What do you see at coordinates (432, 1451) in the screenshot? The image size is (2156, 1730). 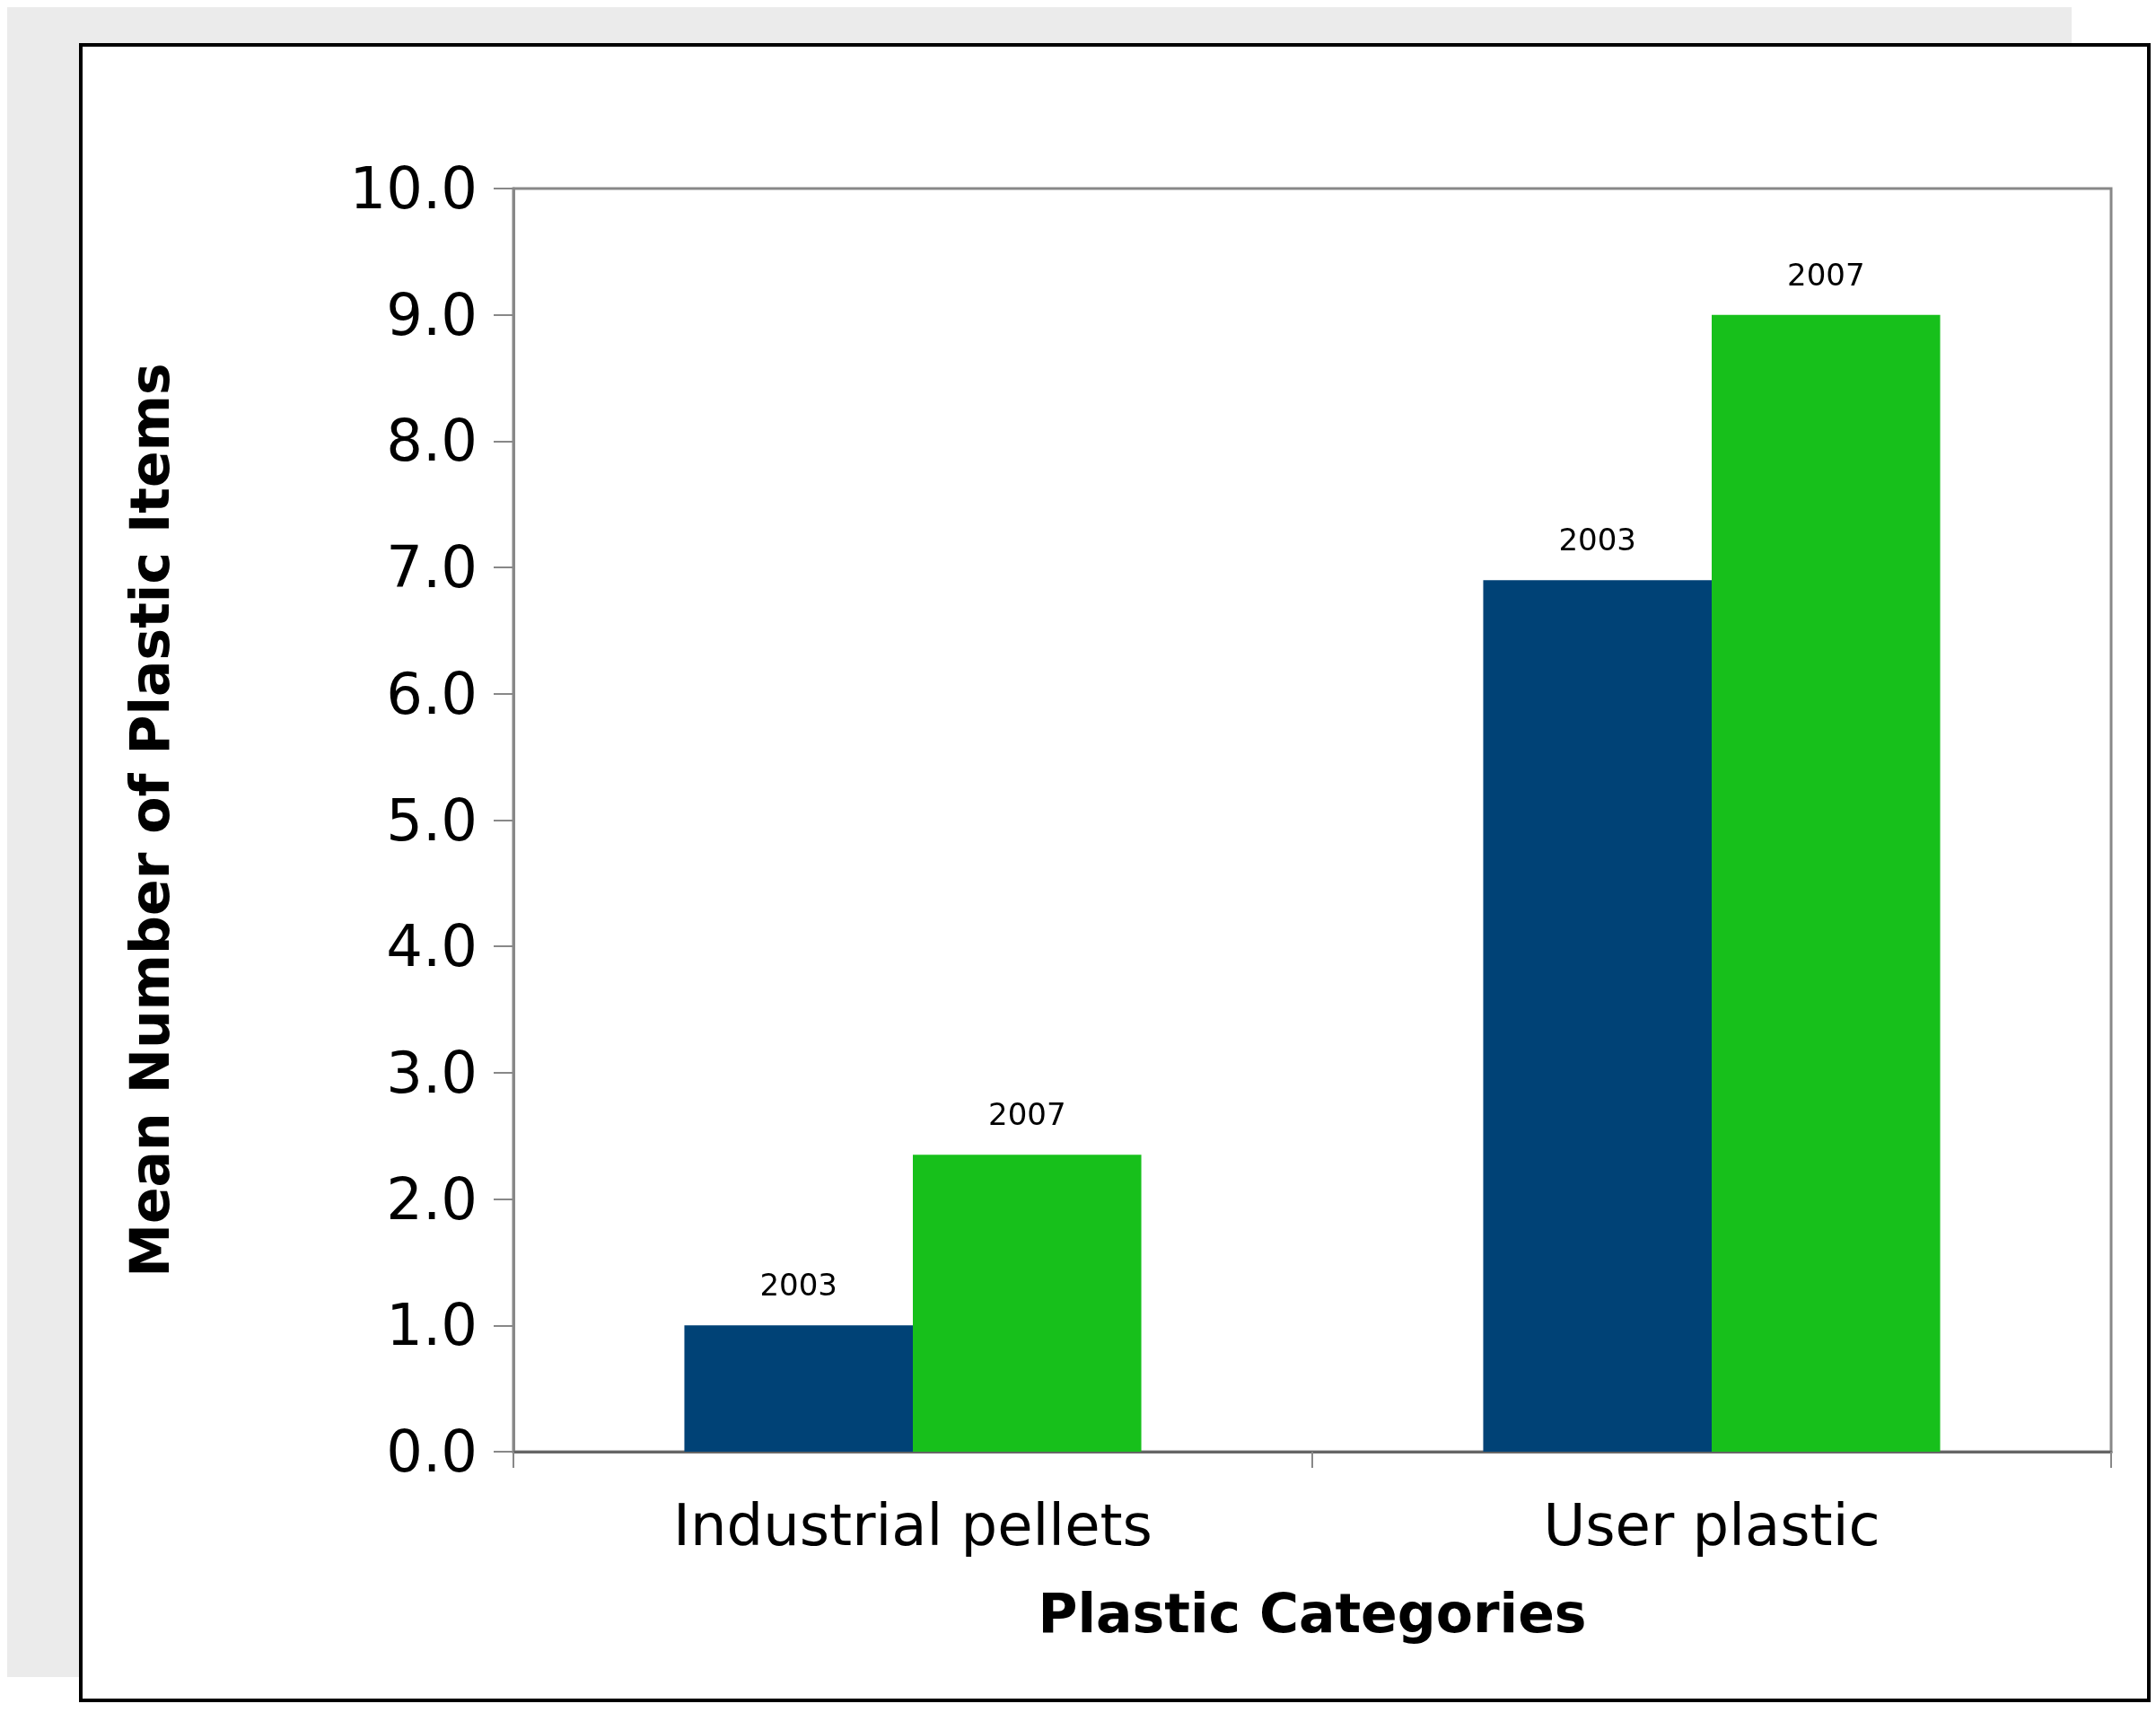 I see `y-tick-label: 0.0` at bounding box center [432, 1451].